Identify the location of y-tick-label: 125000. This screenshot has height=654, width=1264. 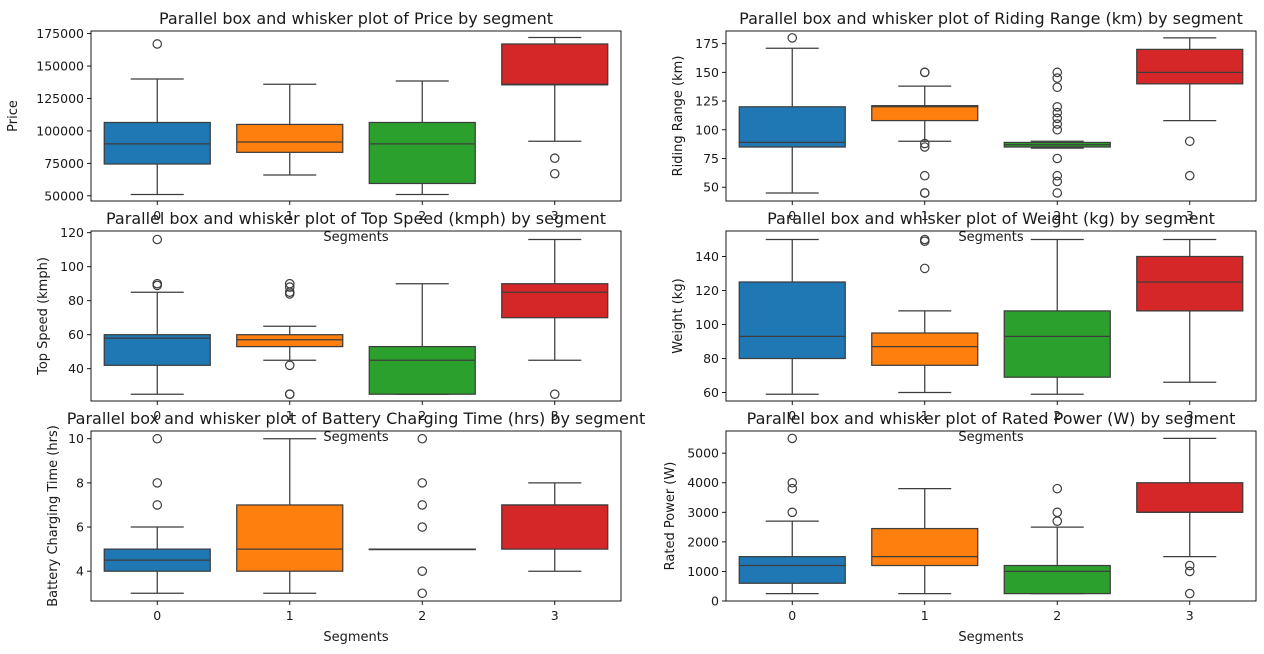
(60, 98).